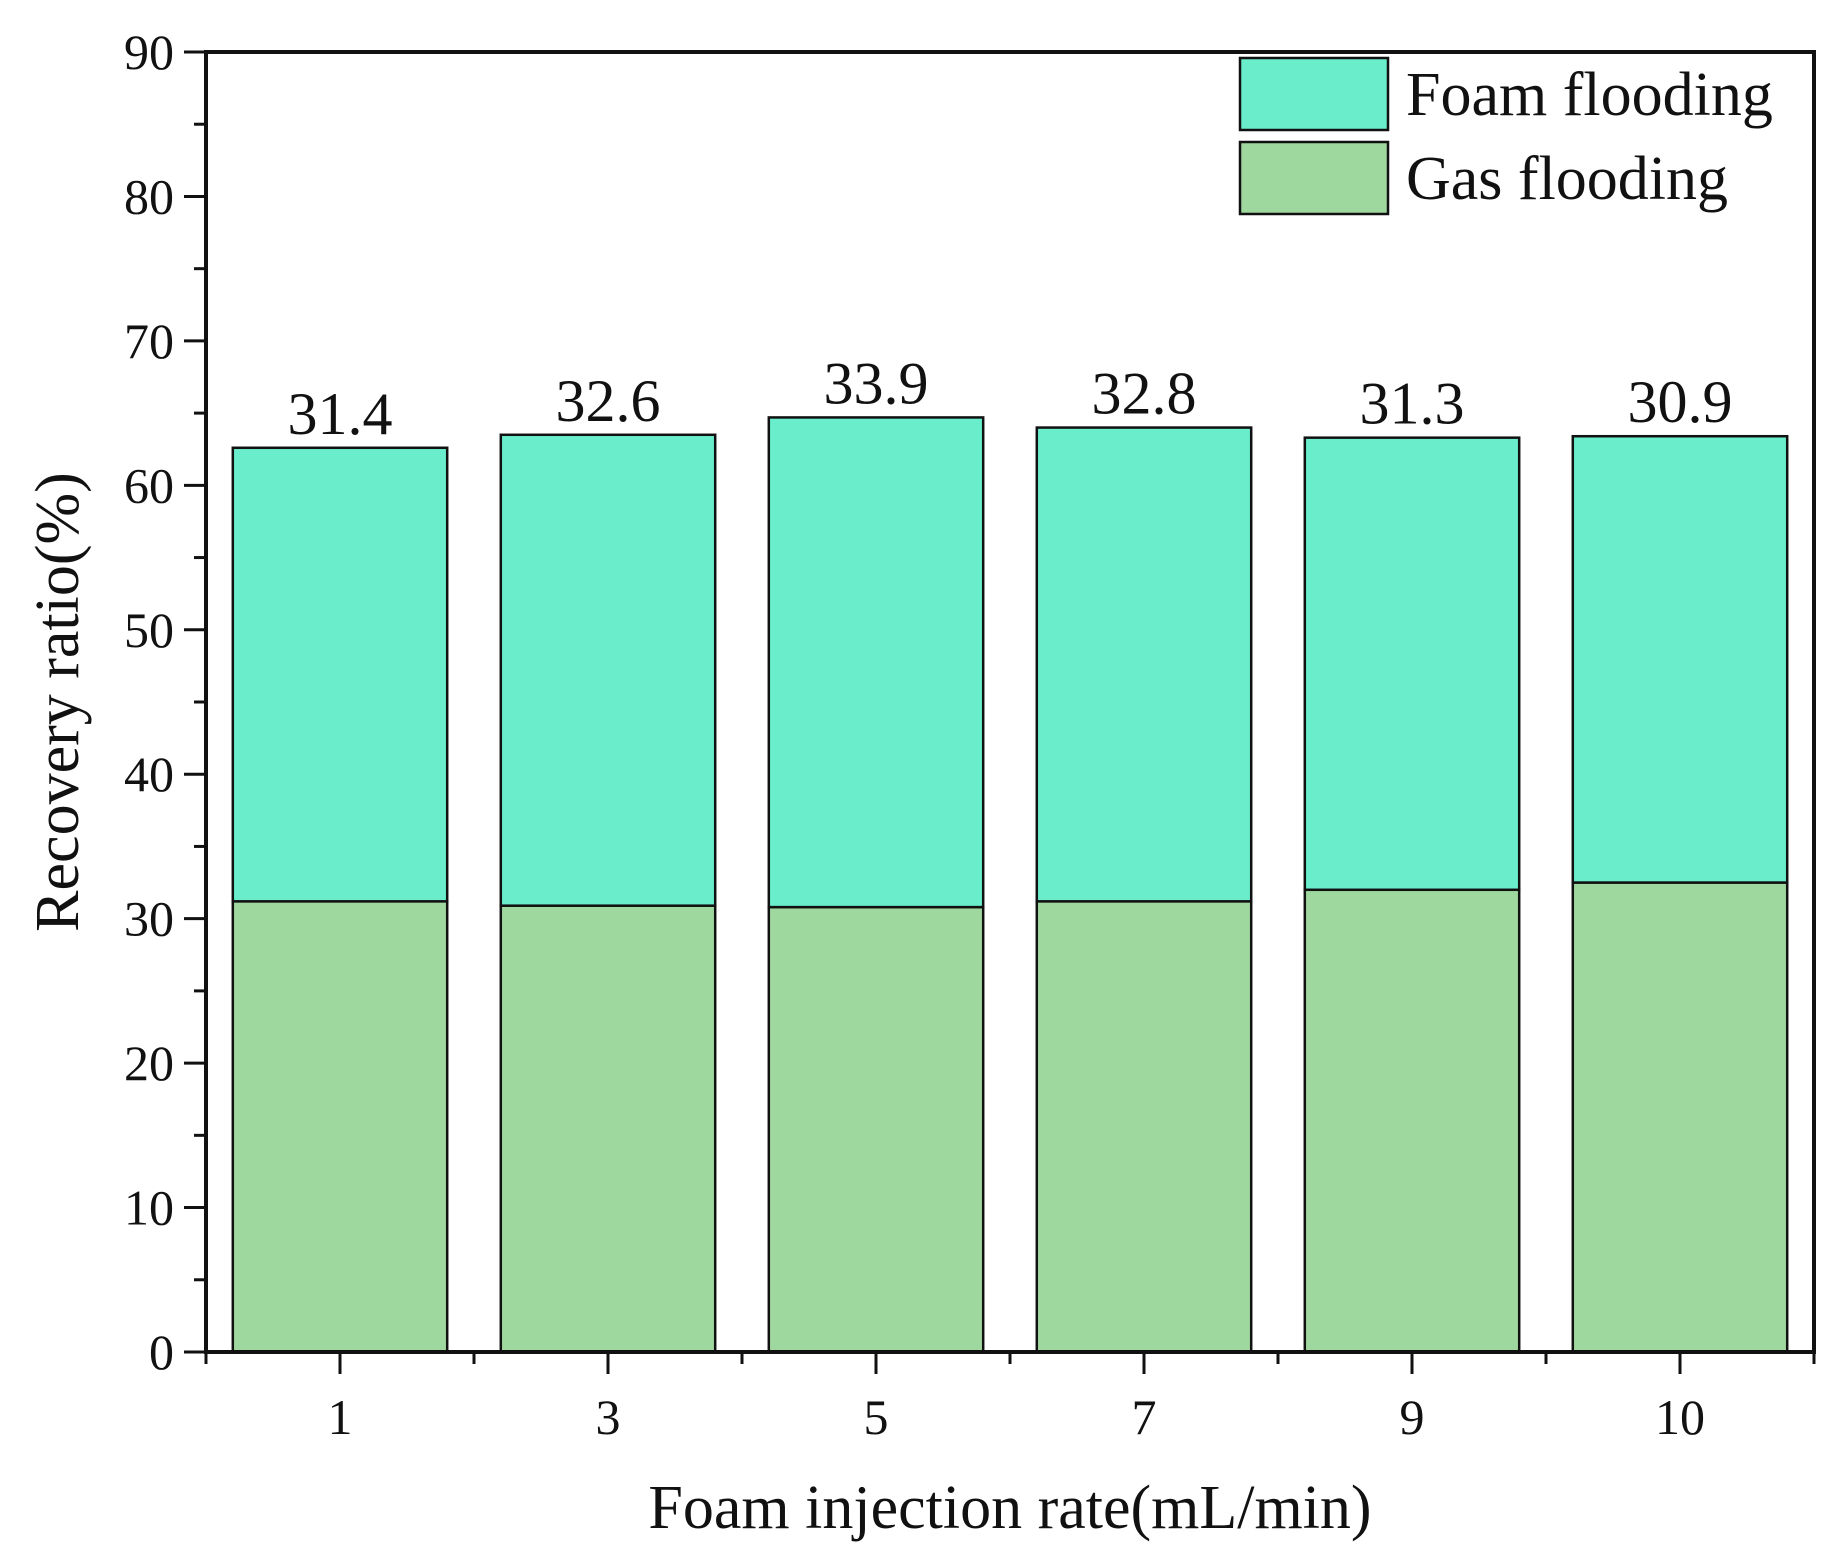  Describe the element at coordinates (149, 196) in the screenshot. I see `y-tick-label-80: 80` at that location.